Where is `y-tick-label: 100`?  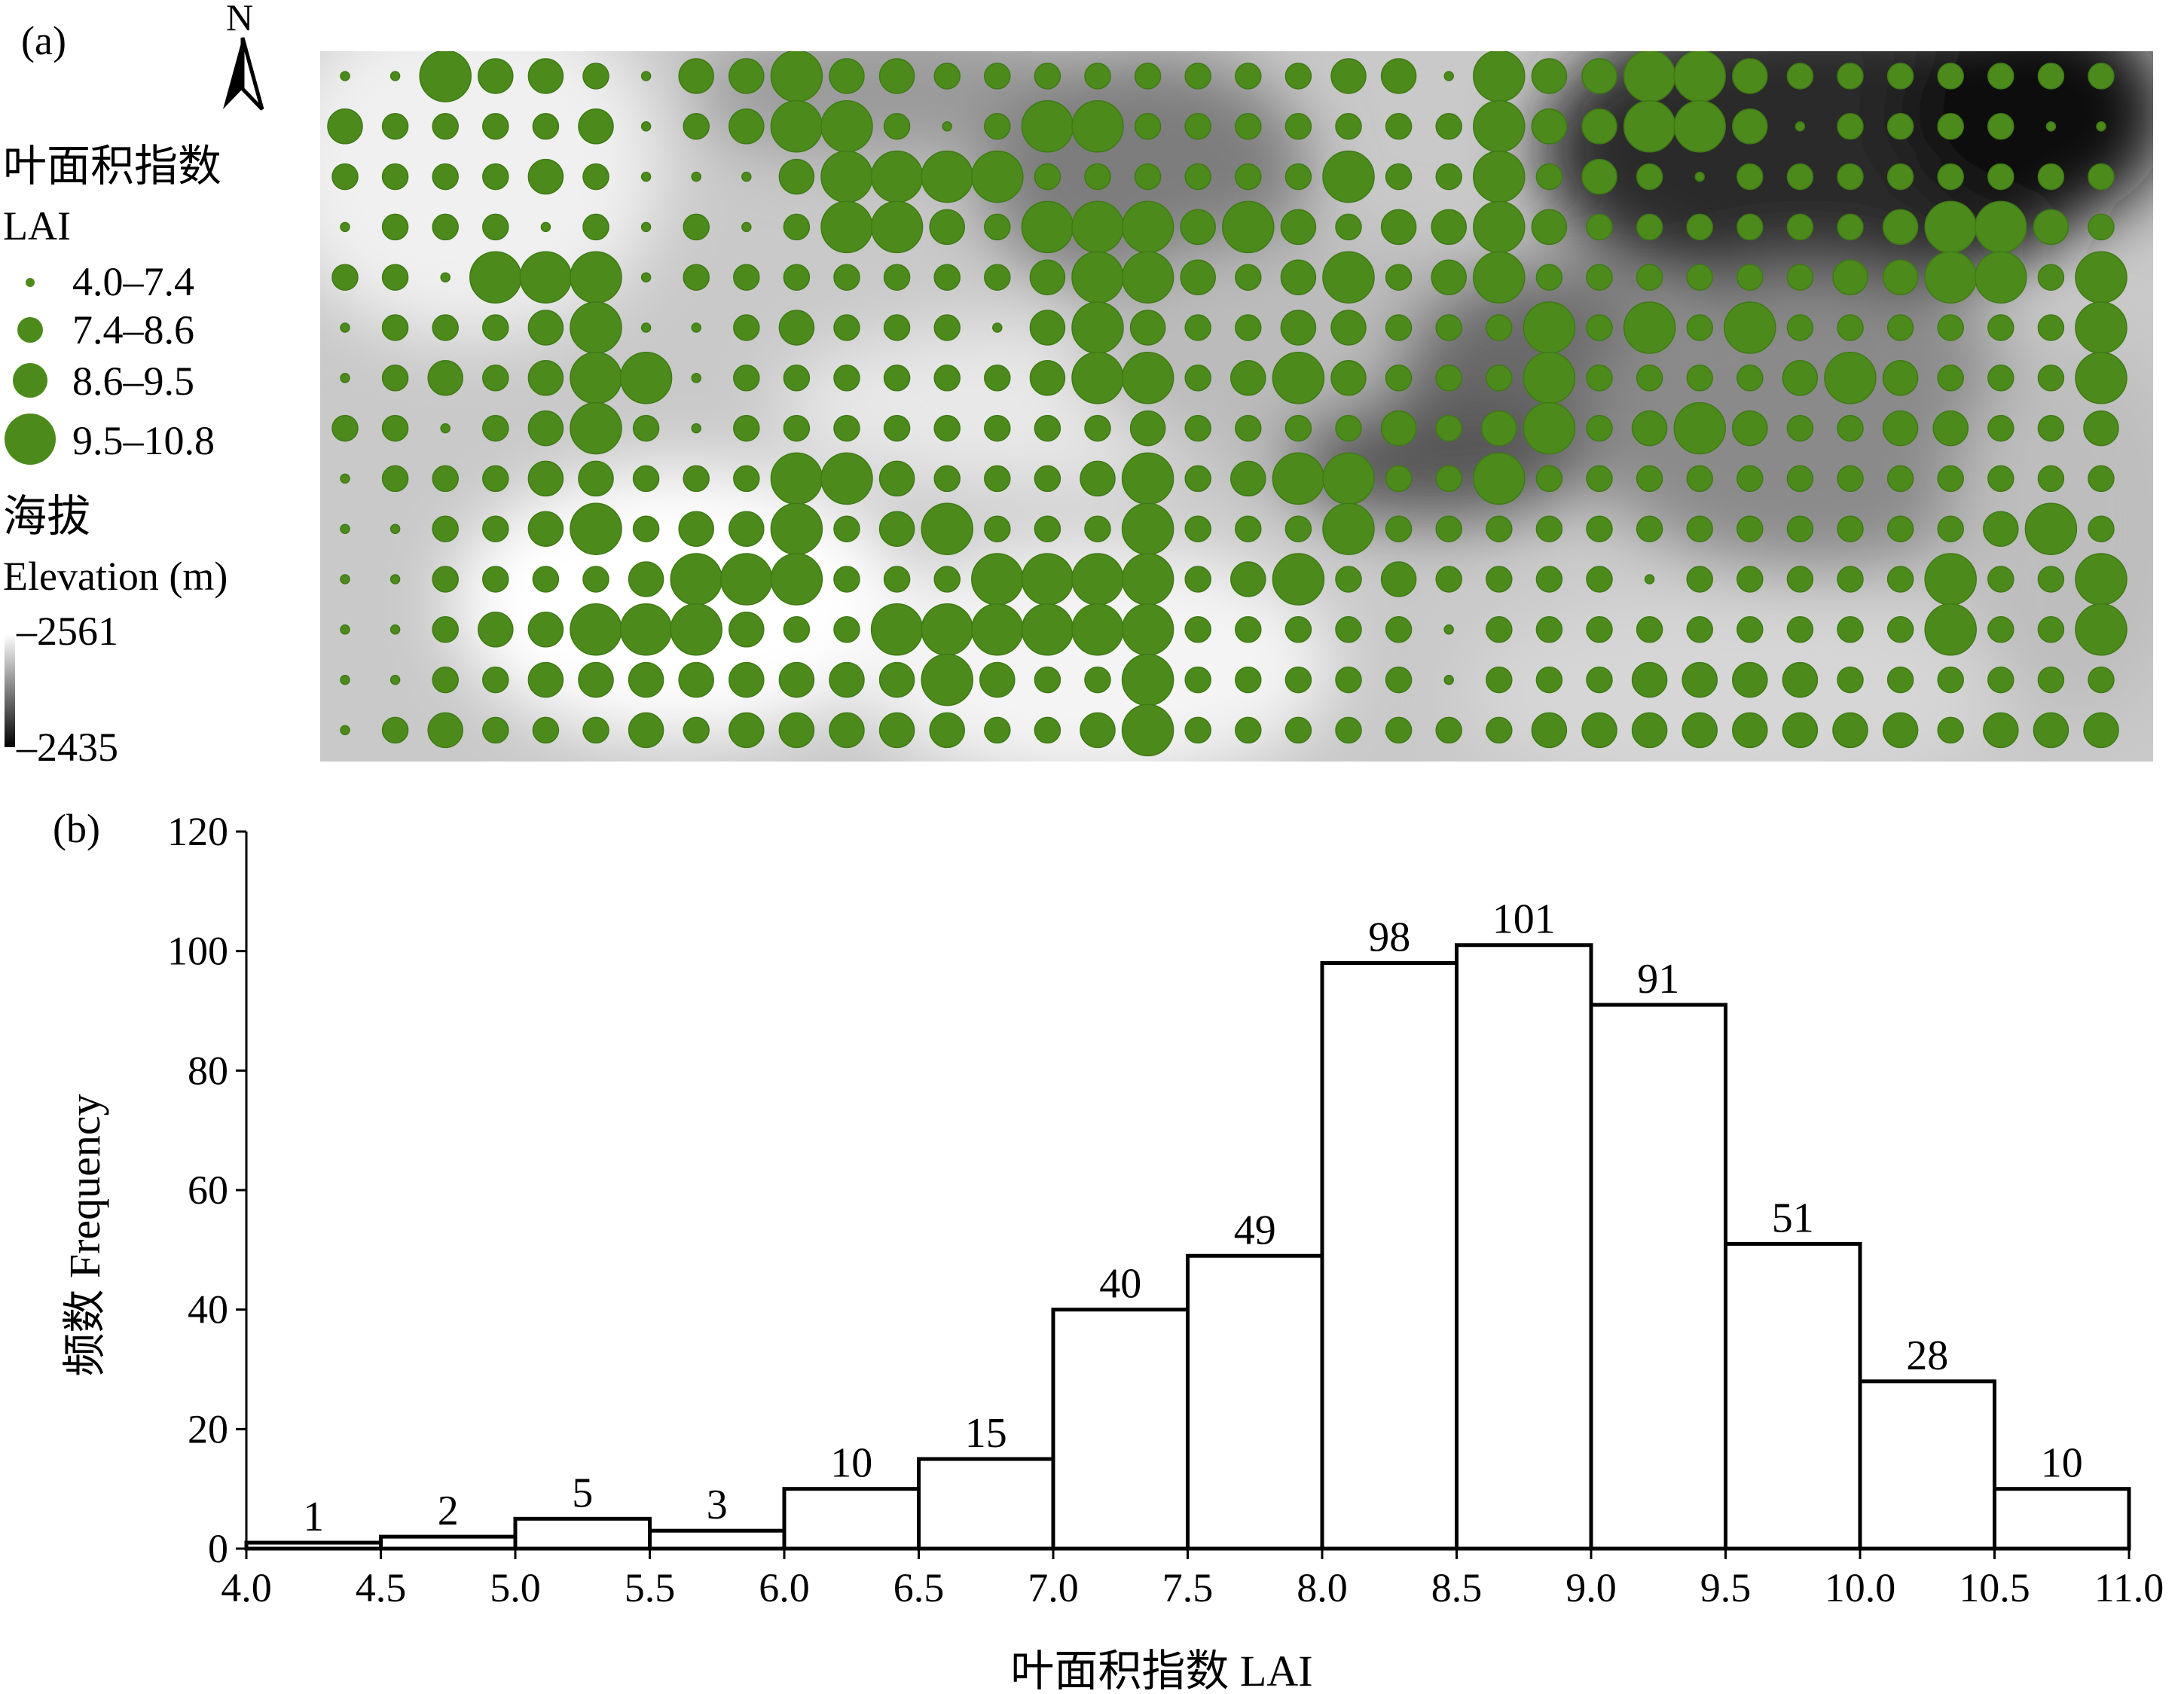 y-tick-label: 100 is located at coordinates (197, 951).